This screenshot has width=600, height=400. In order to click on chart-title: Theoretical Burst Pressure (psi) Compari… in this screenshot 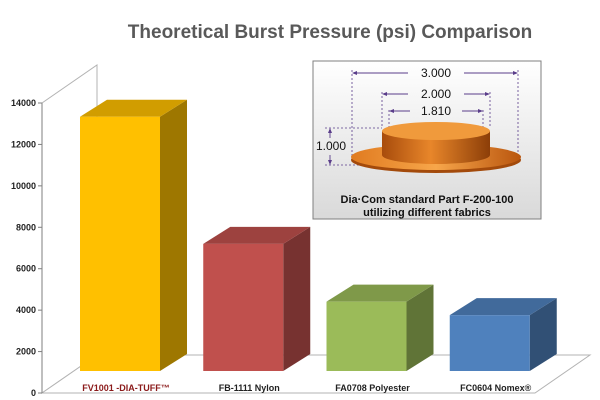, I will do `click(330, 32)`.